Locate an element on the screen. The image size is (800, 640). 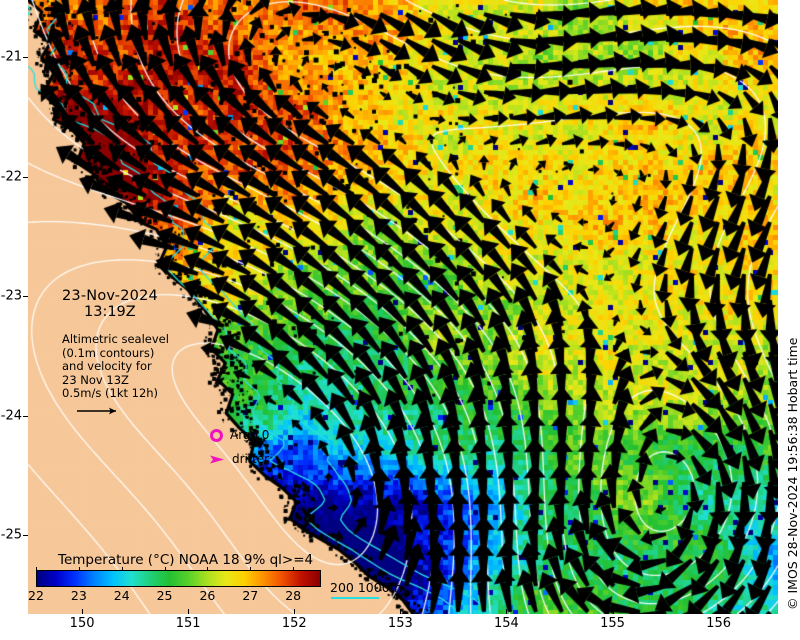
colorbar-tick-label: 27 is located at coordinates (250, 595).